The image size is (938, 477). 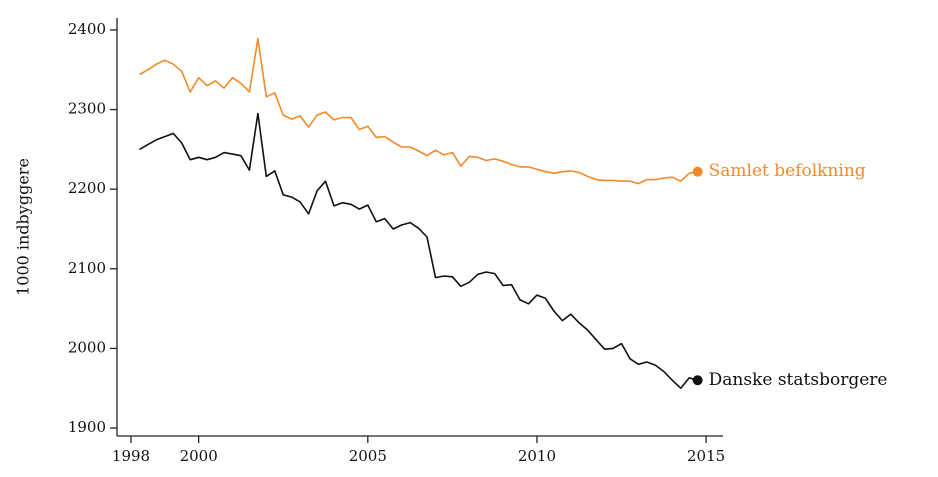 What do you see at coordinates (87, 268) in the screenshot?
I see `y-tick-label: 2100` at bounding box center [87, 268].